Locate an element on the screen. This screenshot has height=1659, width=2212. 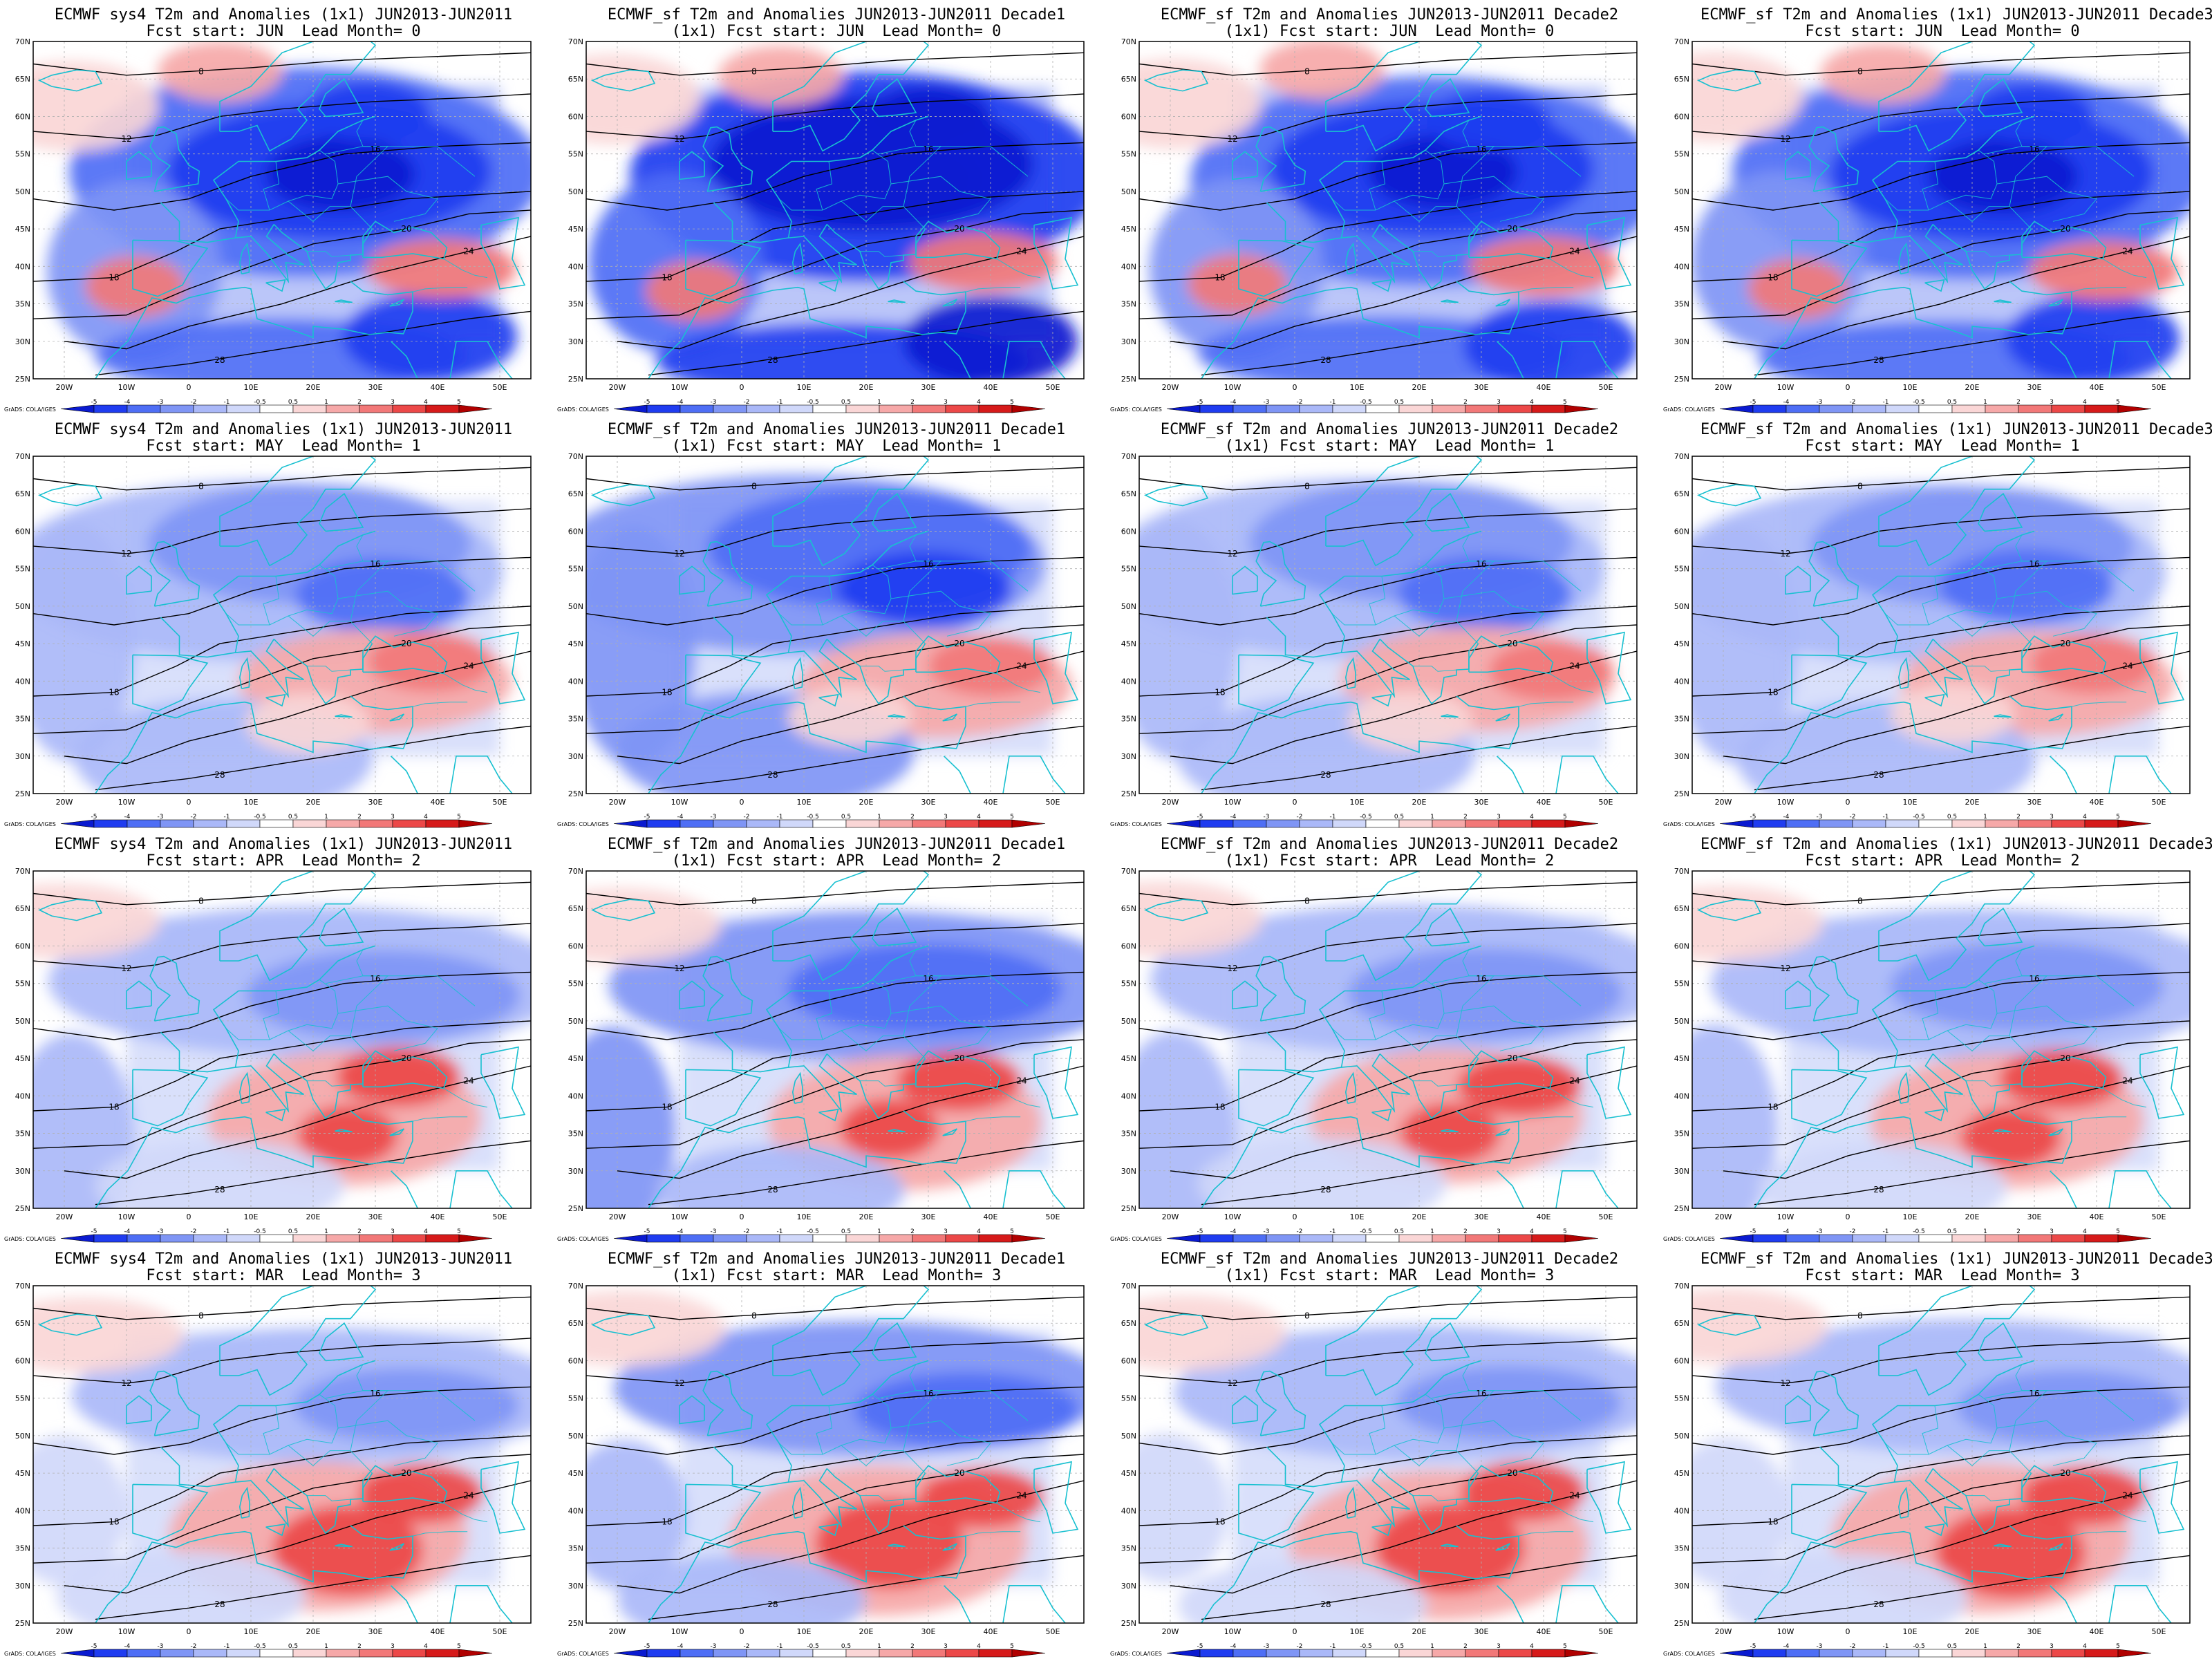
colorbar-label: 3 is located at coordinates (393, 817).